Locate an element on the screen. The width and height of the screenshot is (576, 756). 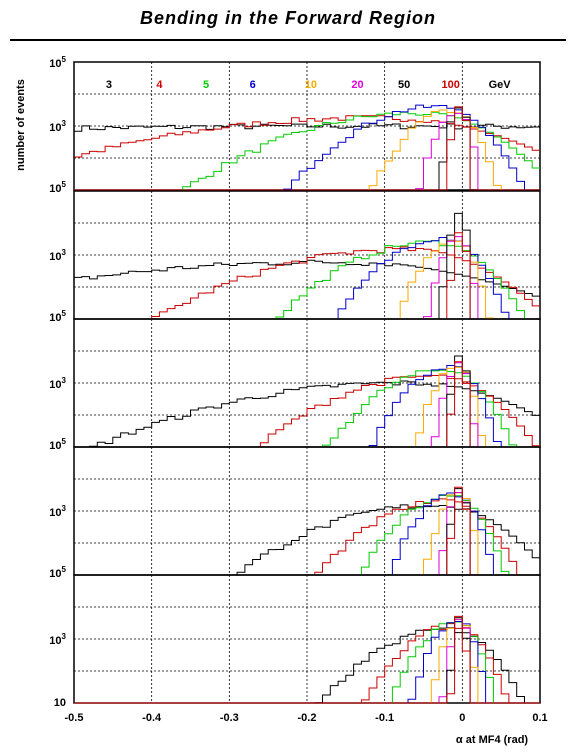
x-tick-label: -0.5 is located at coordinates (74, 718).